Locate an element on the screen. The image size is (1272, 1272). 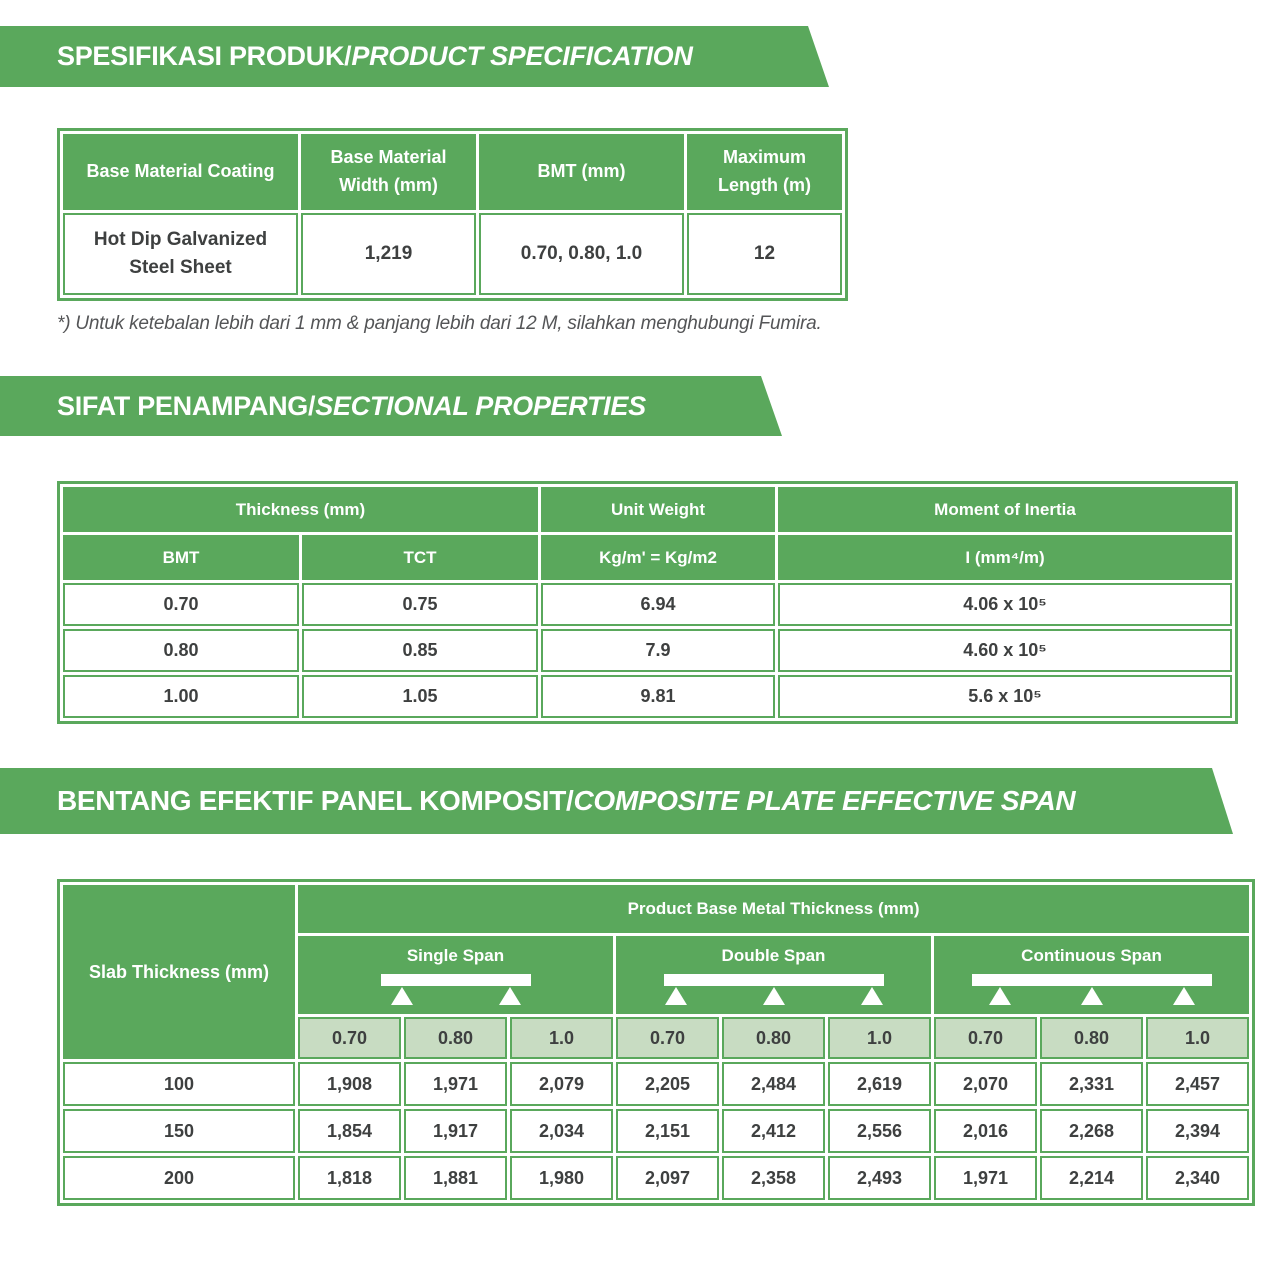
header-single-span: Single Span is located at coordinates (455, 975).